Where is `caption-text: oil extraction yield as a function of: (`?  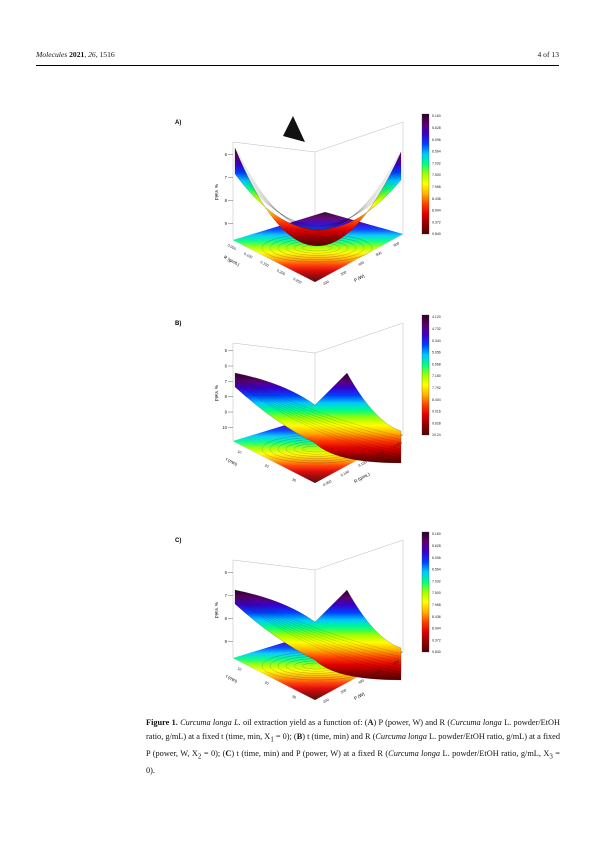 caption-text: oil extraction yield as a function of: ( is located at coordinates (305, 722).